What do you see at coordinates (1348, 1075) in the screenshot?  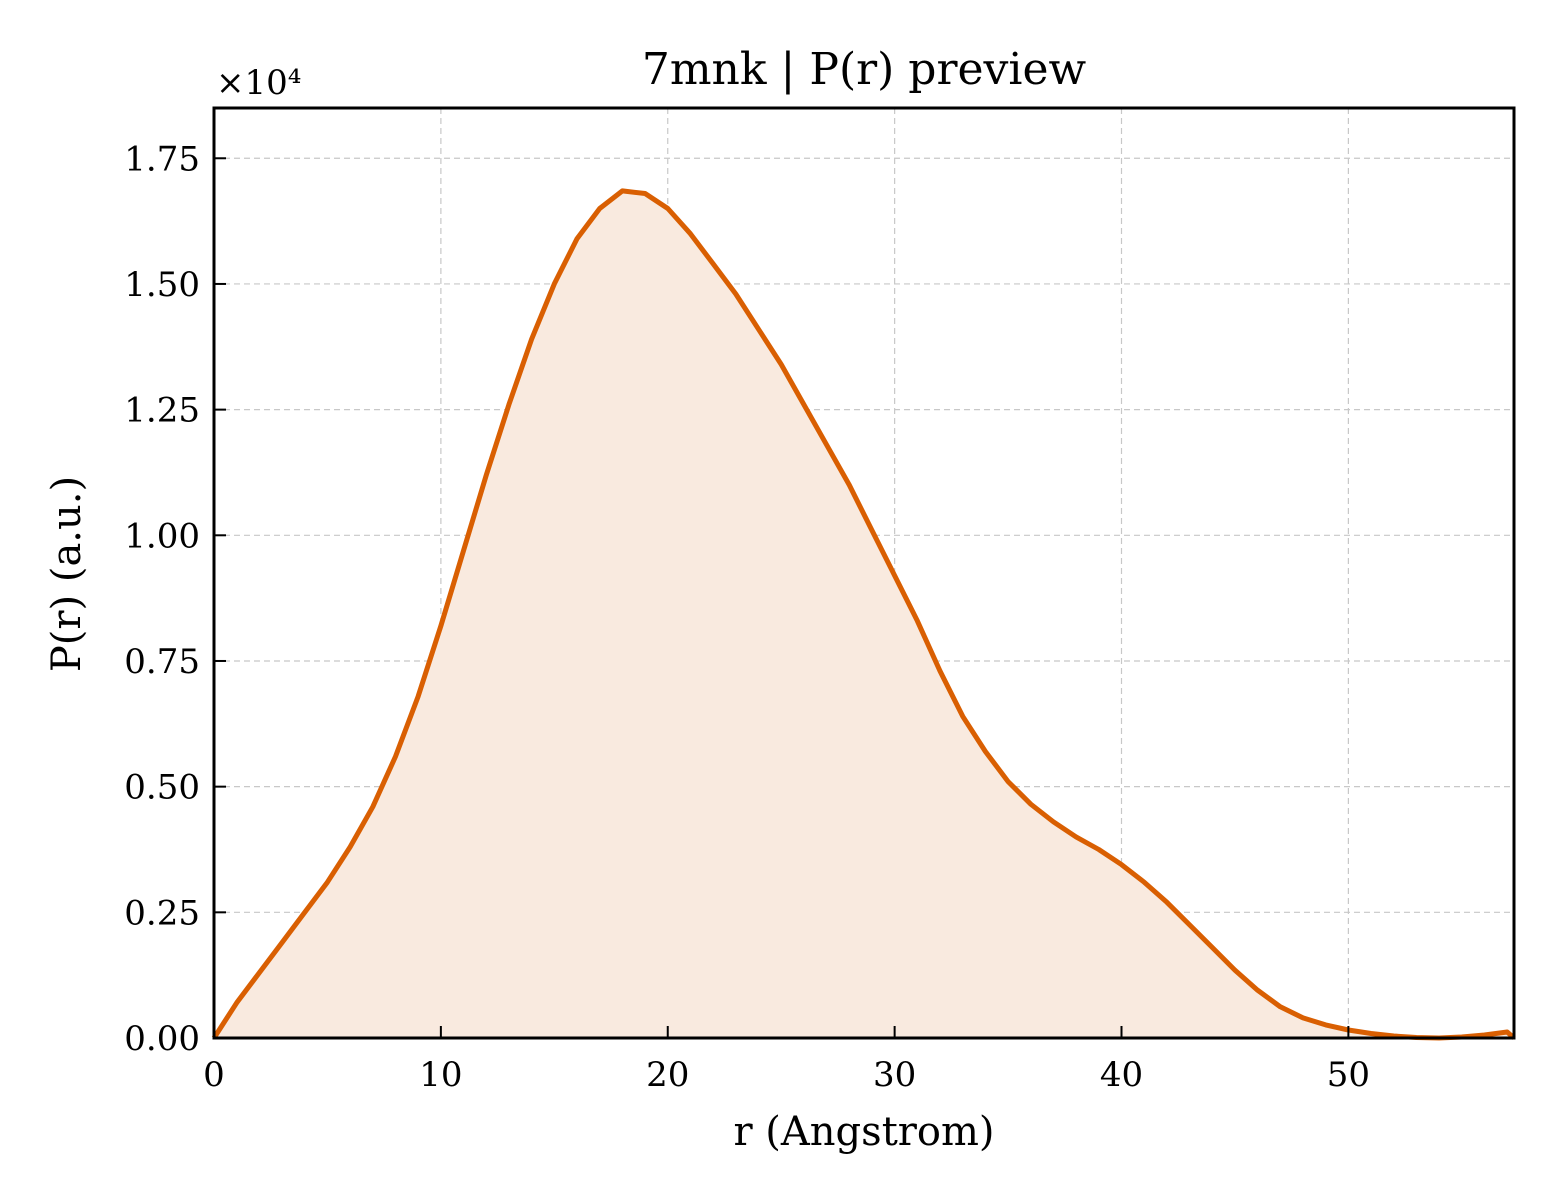 I see `x-tick-label: 50` at bounding box center [1348, 1075].